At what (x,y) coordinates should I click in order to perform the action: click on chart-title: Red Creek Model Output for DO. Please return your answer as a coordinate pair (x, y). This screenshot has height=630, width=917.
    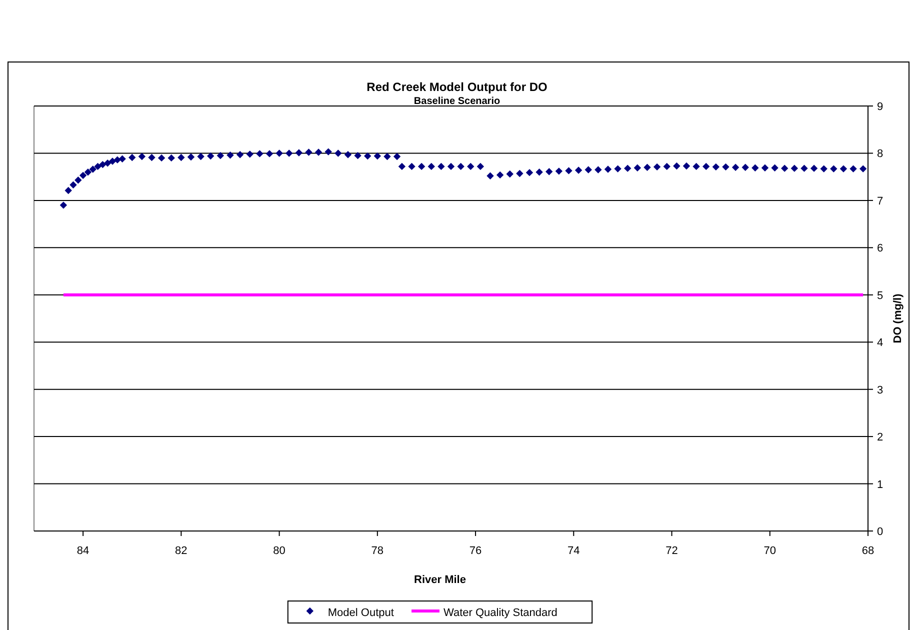
    Looking at the image, I should click on (457, 87).